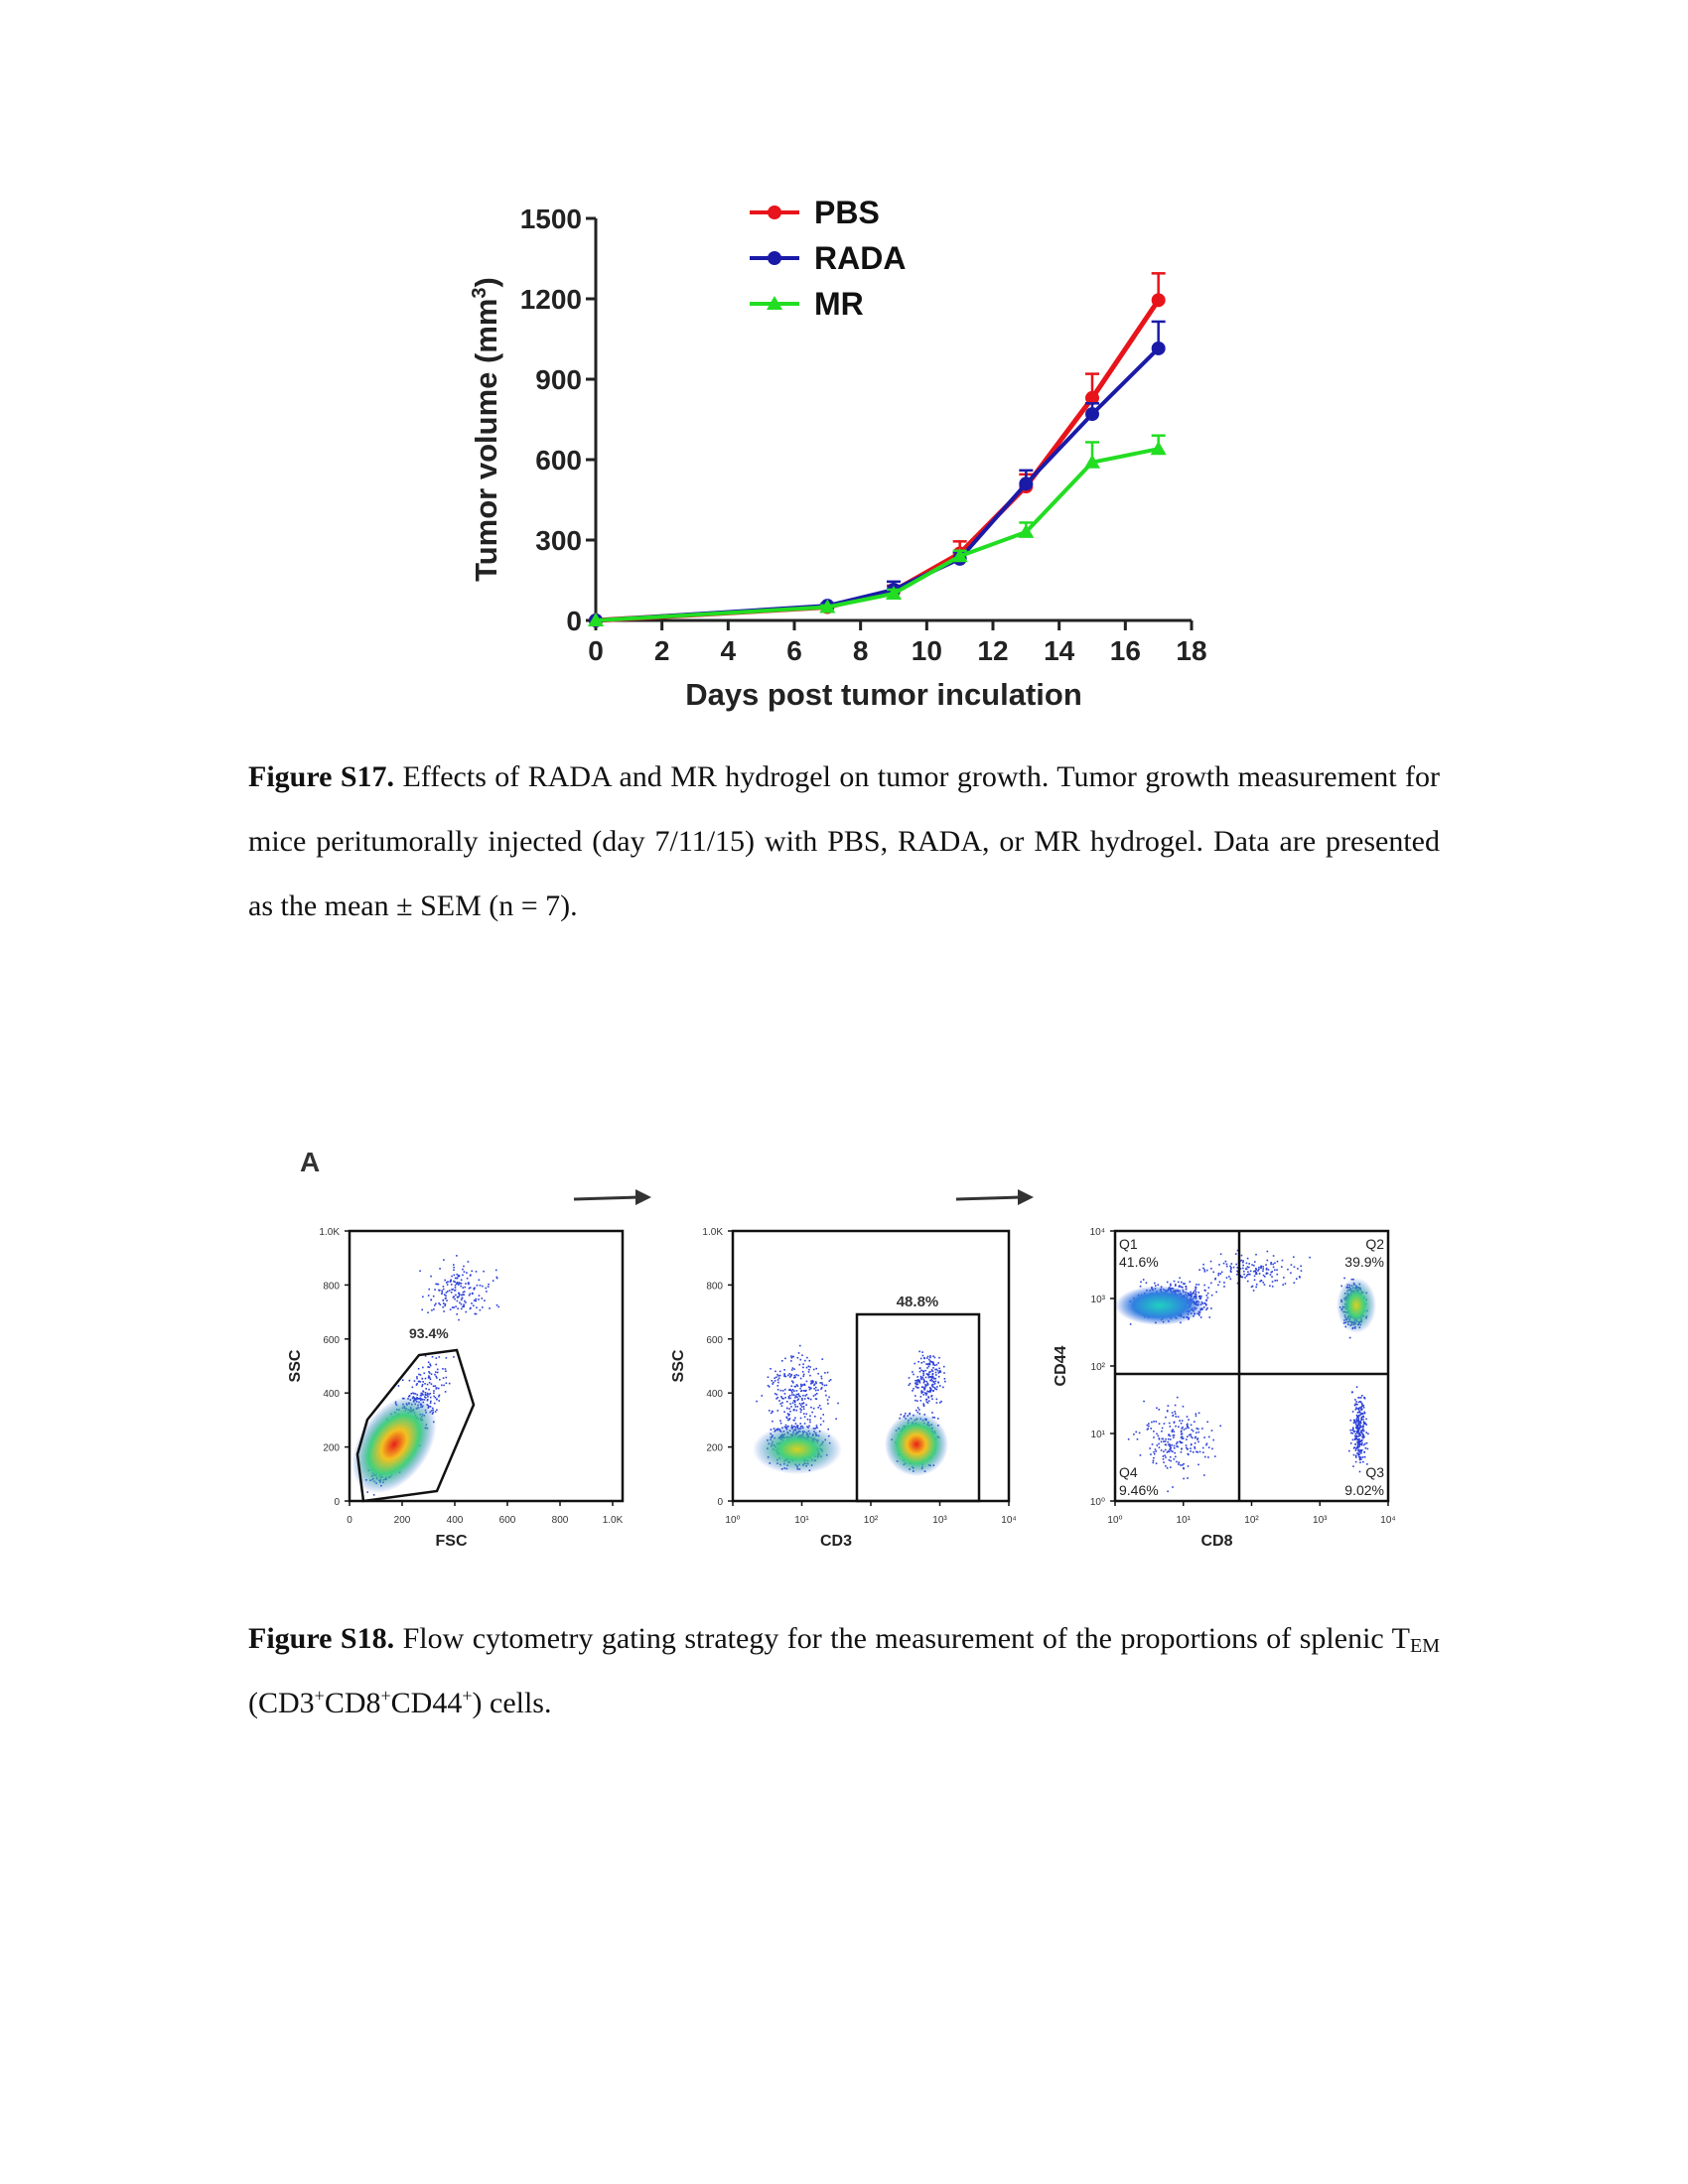  What do you see at coordinates (574, 621) in the screenshot?
I see `y-tick-label: 0` at bounding box center [574, 621].